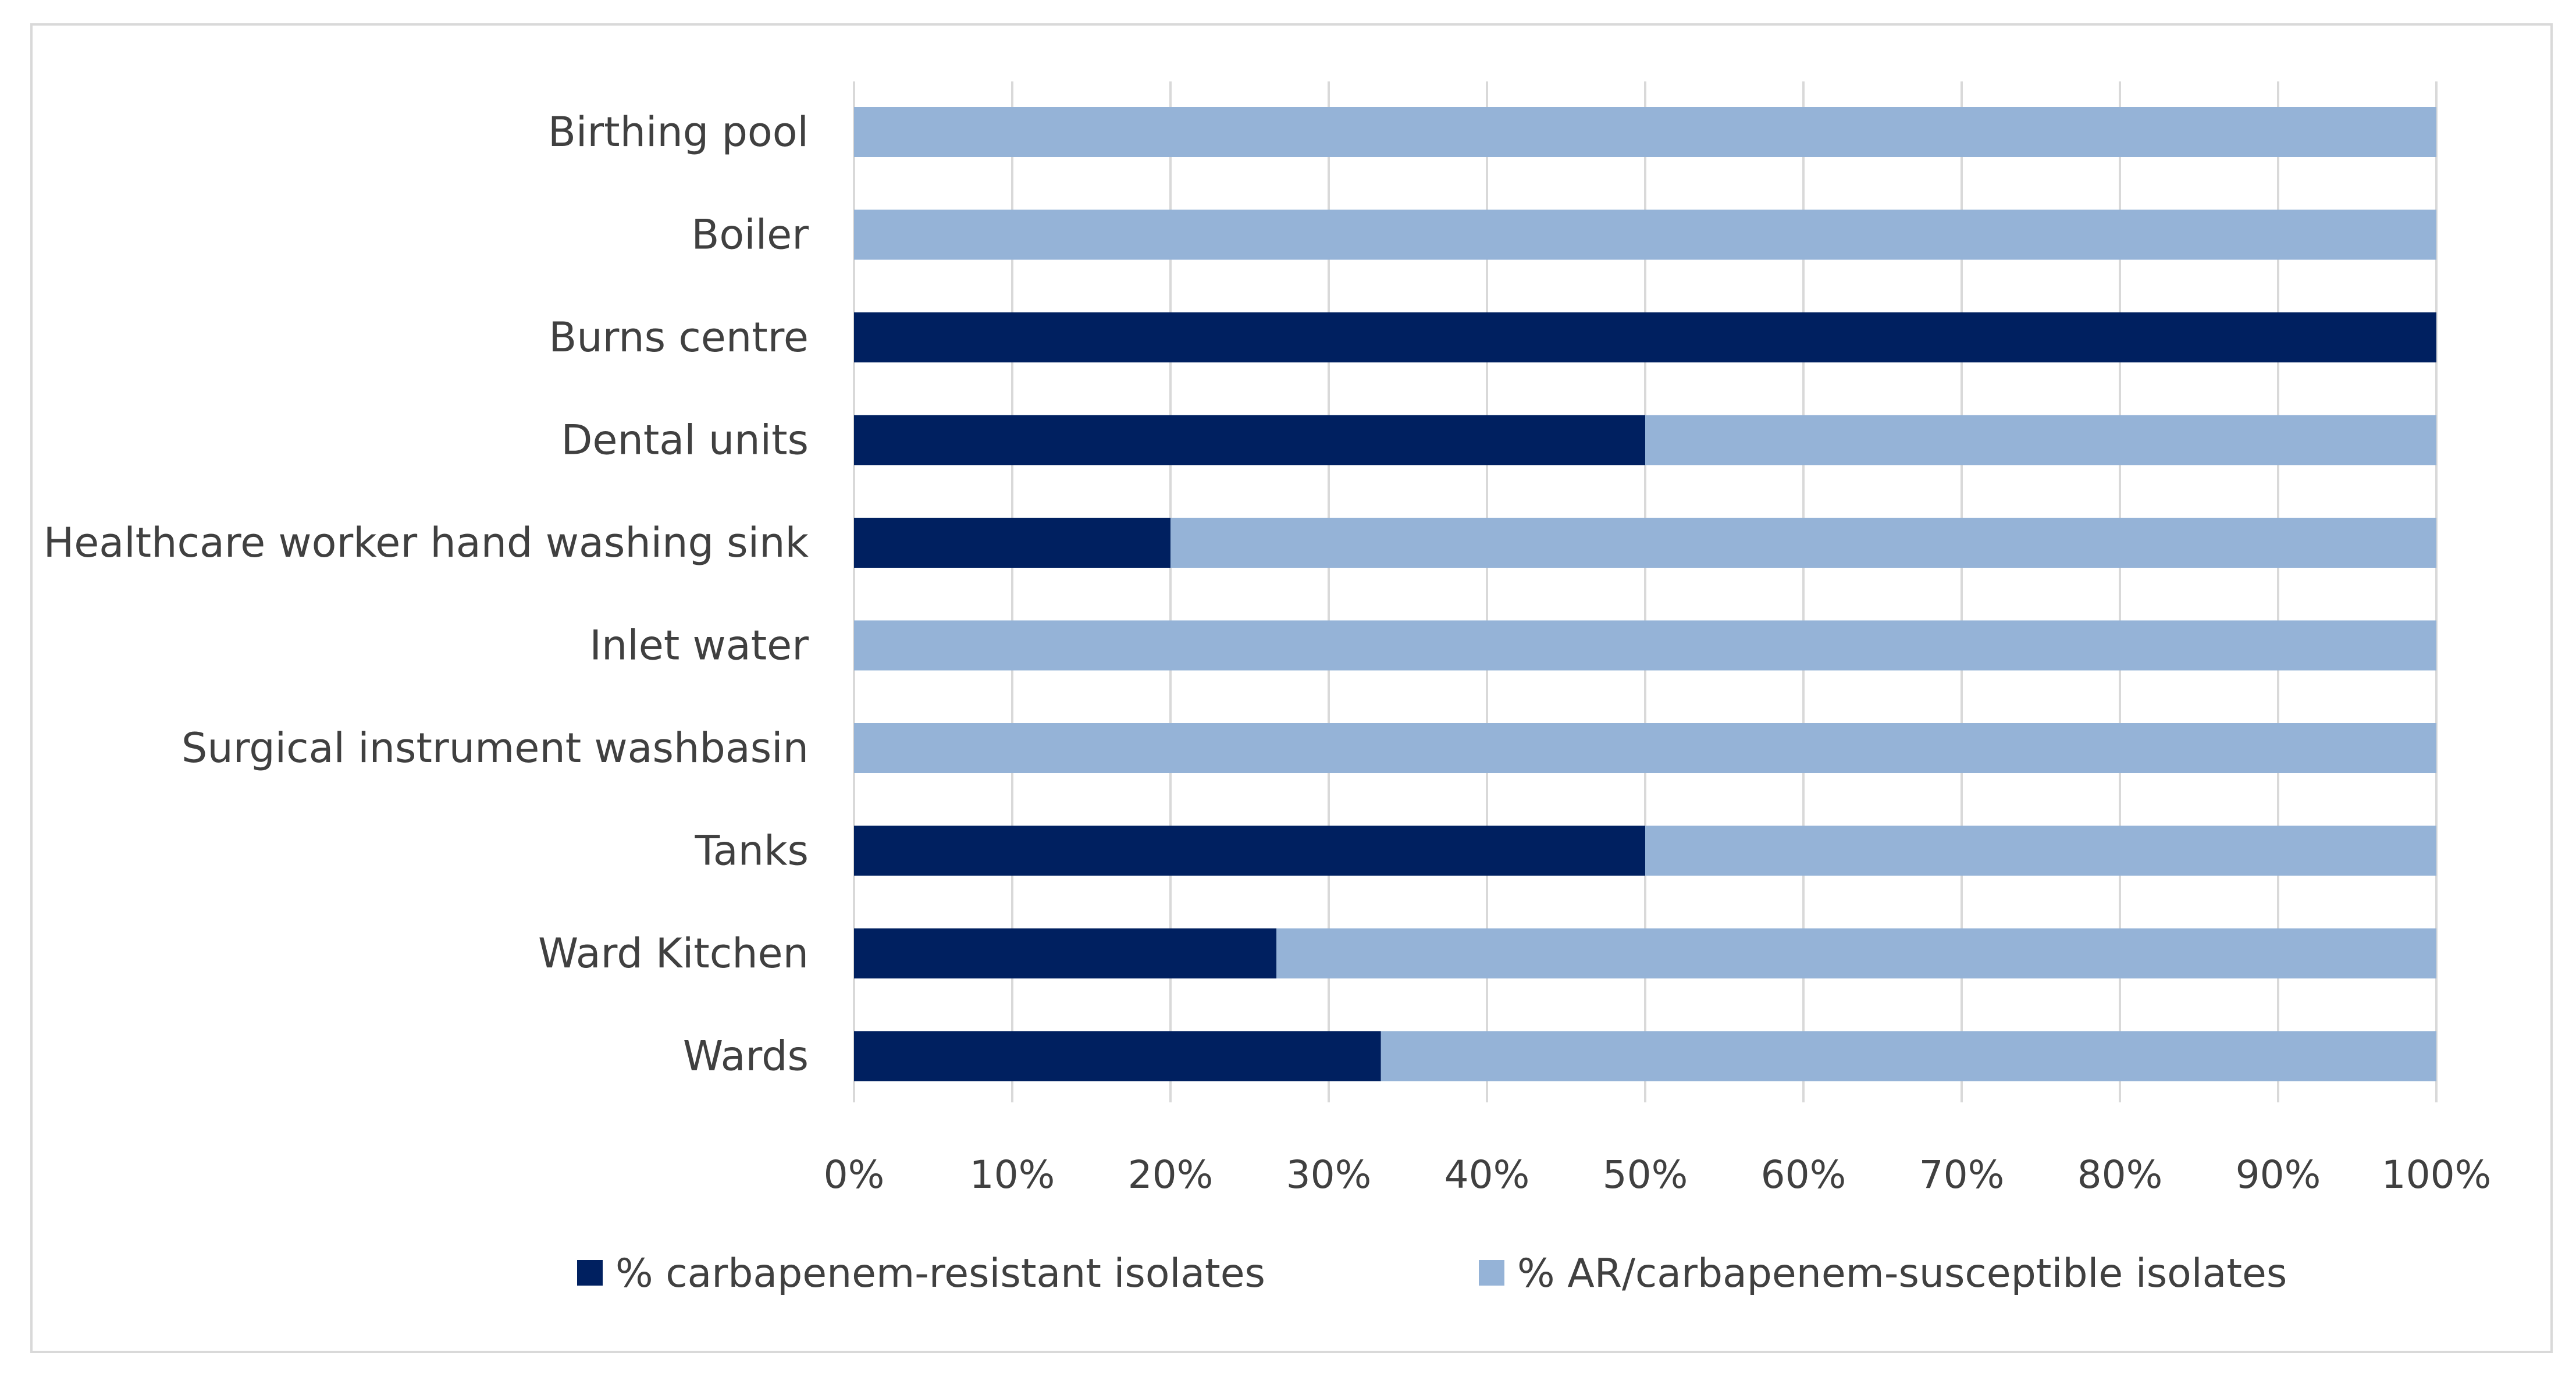 The height and width of the screenshot is (1381, 2576). I want to click on category-label: Inlet water, so click(699, 646).